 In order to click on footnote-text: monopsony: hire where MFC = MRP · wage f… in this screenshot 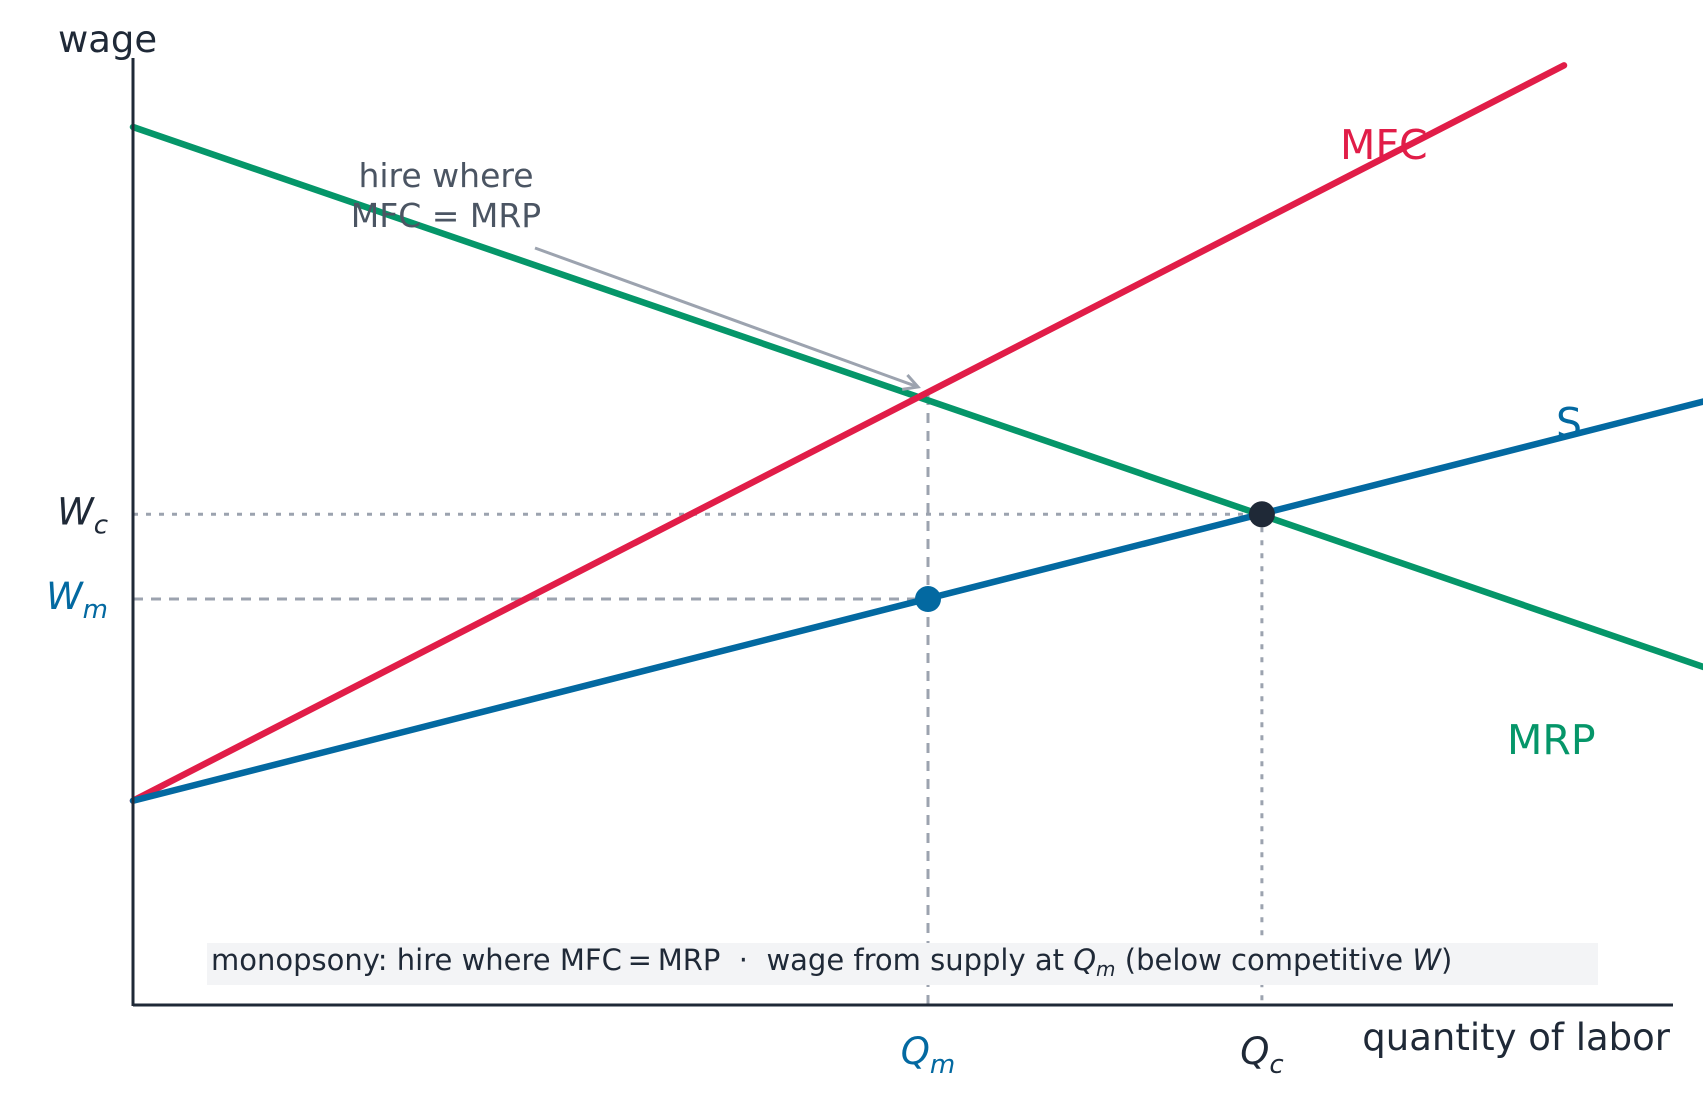, I will do `click(831, 962)`.